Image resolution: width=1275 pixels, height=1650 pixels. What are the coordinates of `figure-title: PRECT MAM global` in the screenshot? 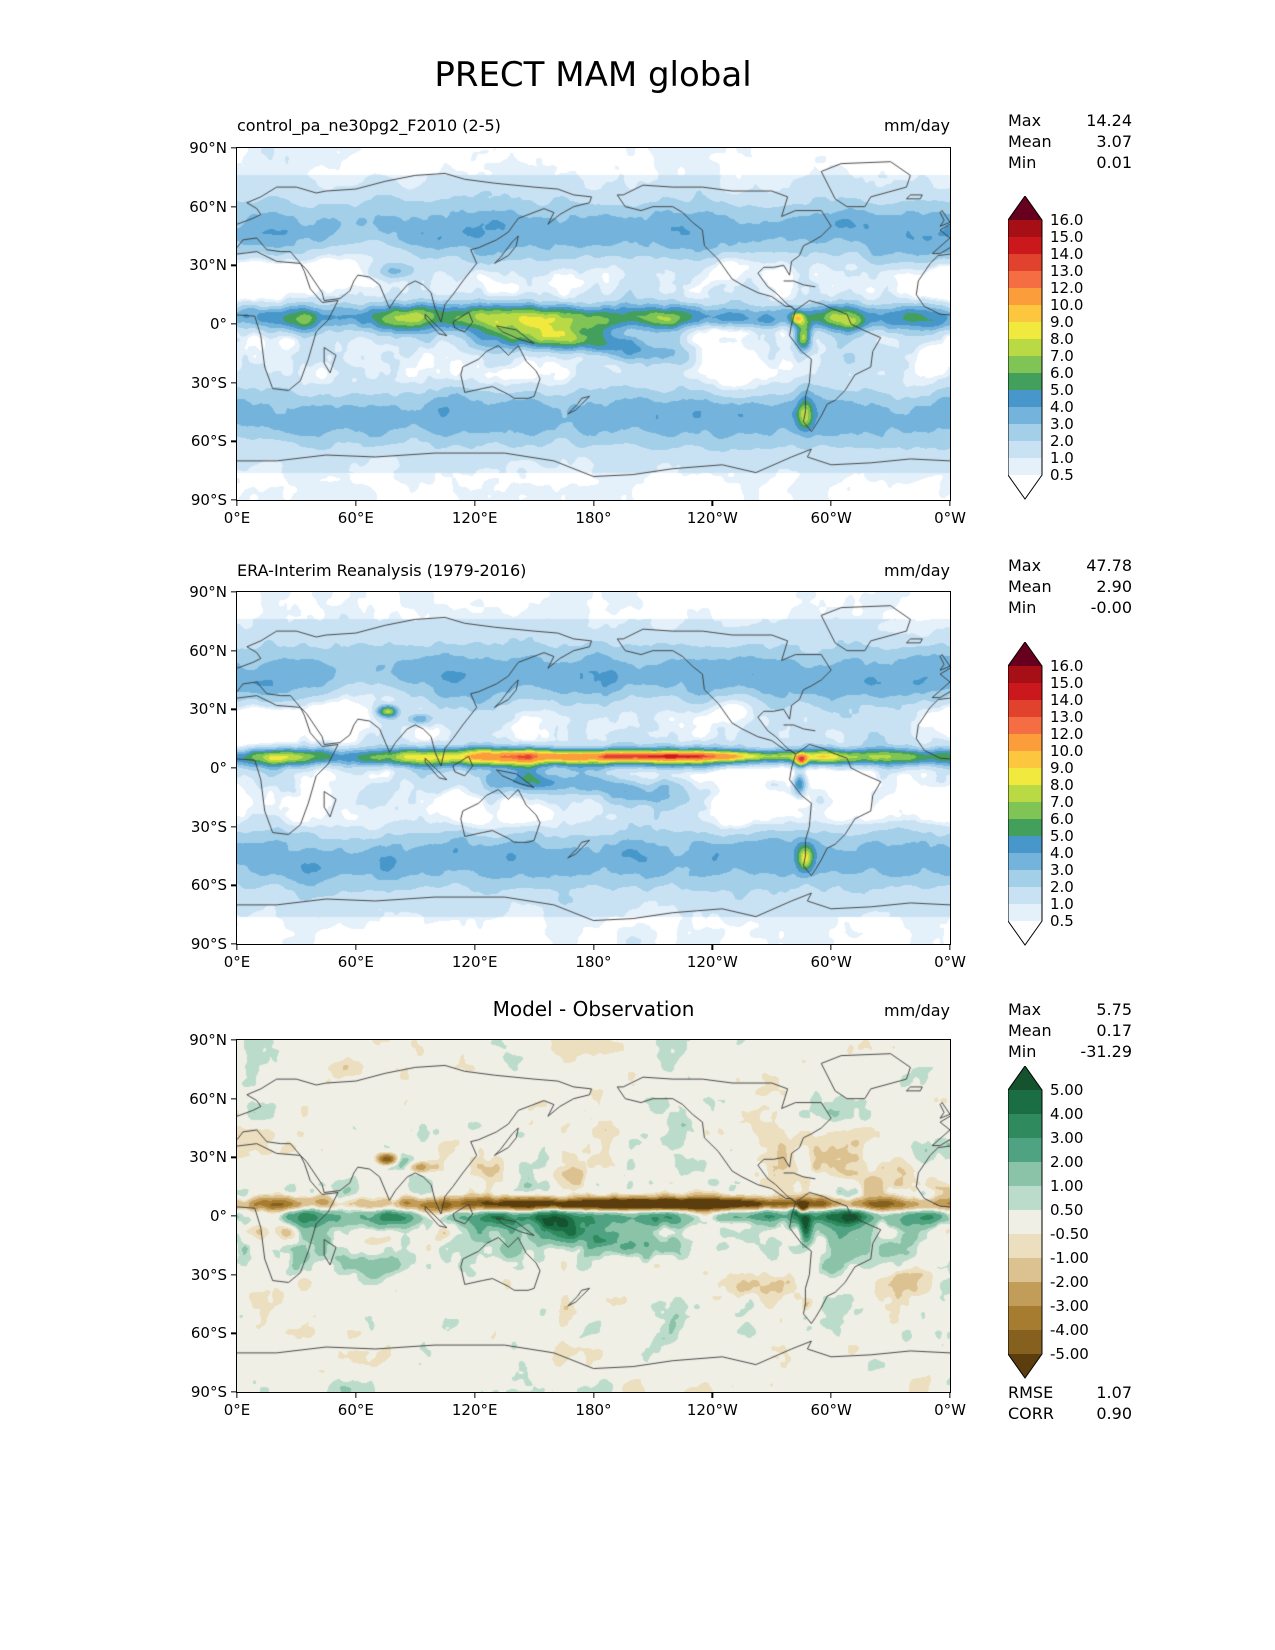 It's located at (593, 75).